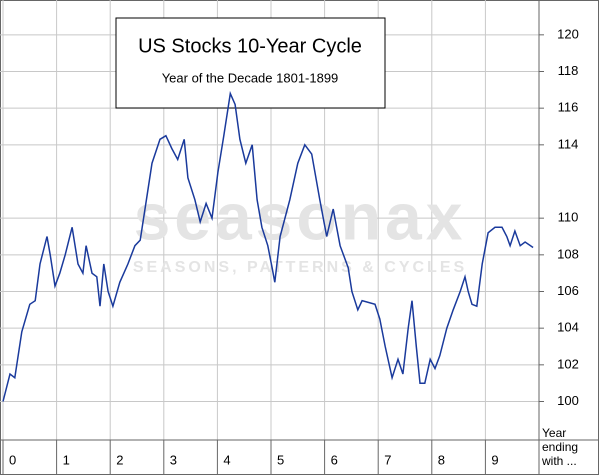  What do you see at coordinates (226, 459) in the screenshot?
I see `x-tick-label: 4` at bounding box center [226, 459].